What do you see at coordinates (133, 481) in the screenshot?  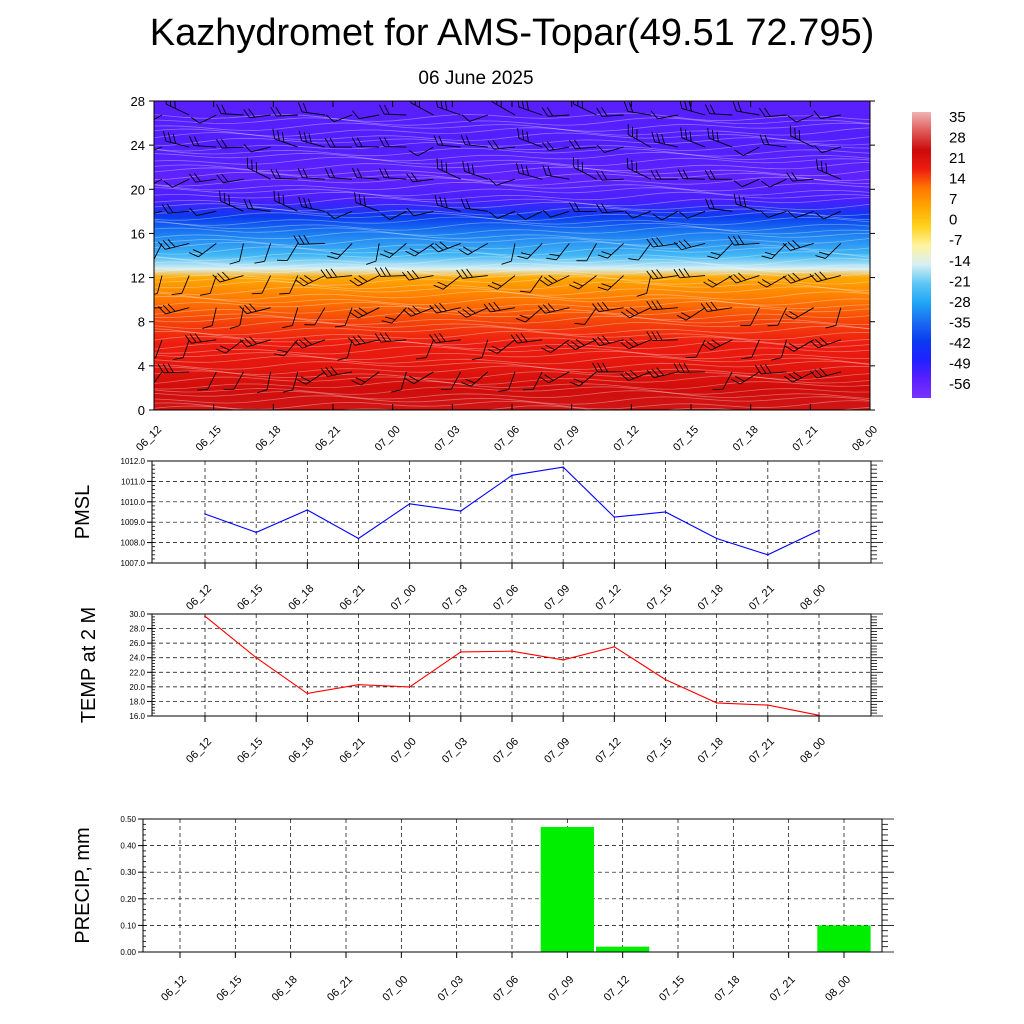 I see `y-tick-label: 1011.0` at bounding box center [133, 481].